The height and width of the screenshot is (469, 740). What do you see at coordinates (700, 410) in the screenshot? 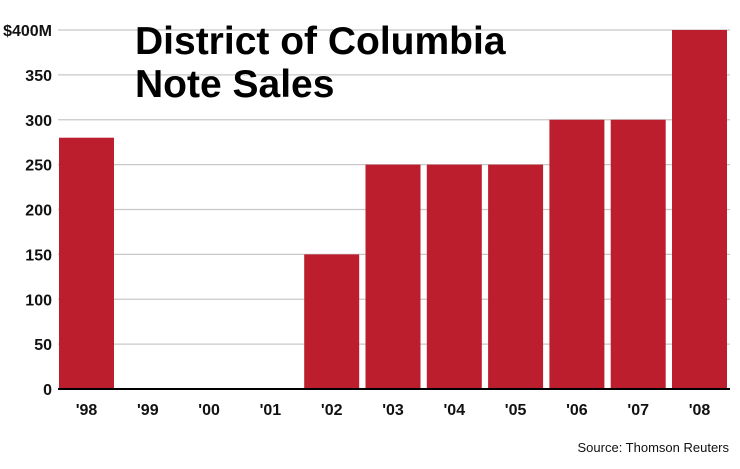
I see `x-tick-label: '08` at bounding box center [700, 410].